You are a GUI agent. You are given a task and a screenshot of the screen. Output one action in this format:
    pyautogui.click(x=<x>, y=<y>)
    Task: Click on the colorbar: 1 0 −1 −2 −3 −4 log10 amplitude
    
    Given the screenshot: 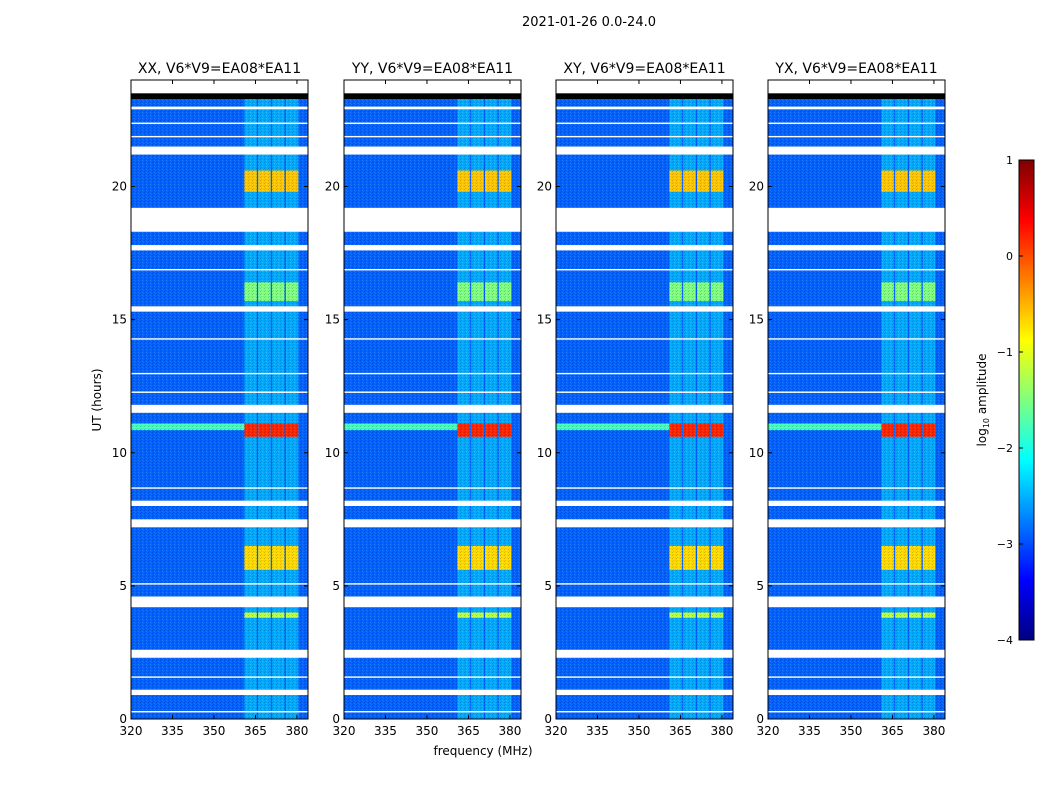 What is the action you would take?
    pyautogui.click(x=1005, y=400)
    